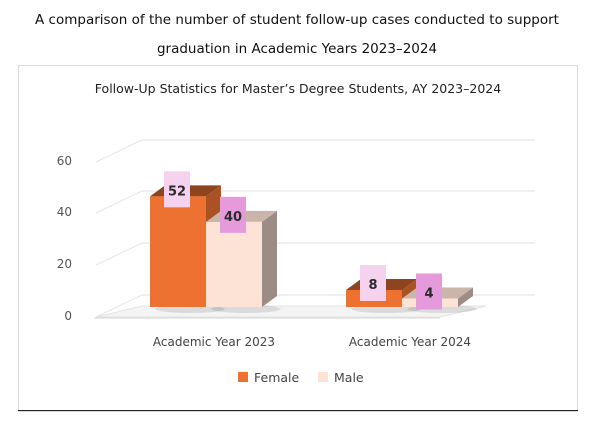 This screenshot has height=426, width=594. I want to click on chart-floor, so click(291, 311).